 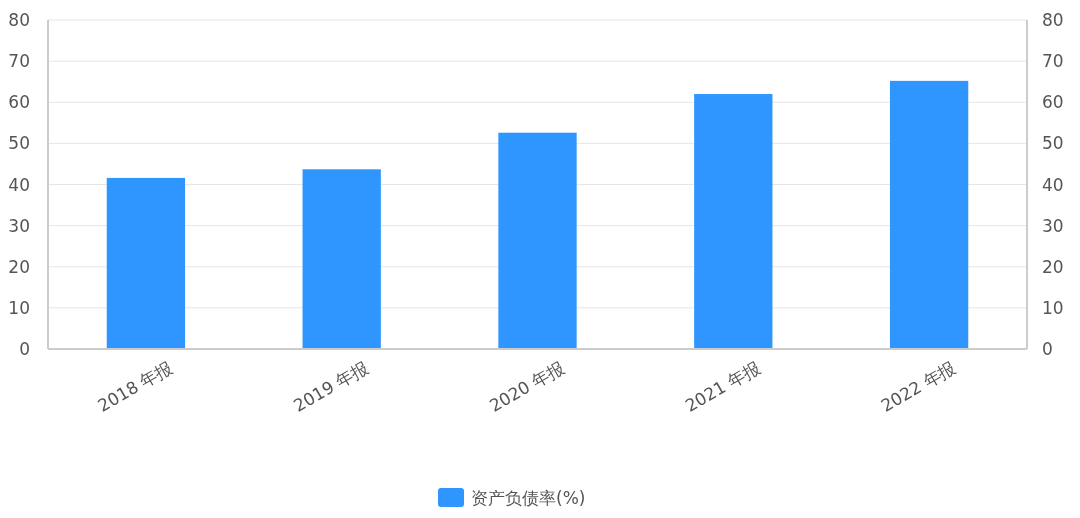 I want to click on y-tick-label: 70, so click(x=19, y=61).